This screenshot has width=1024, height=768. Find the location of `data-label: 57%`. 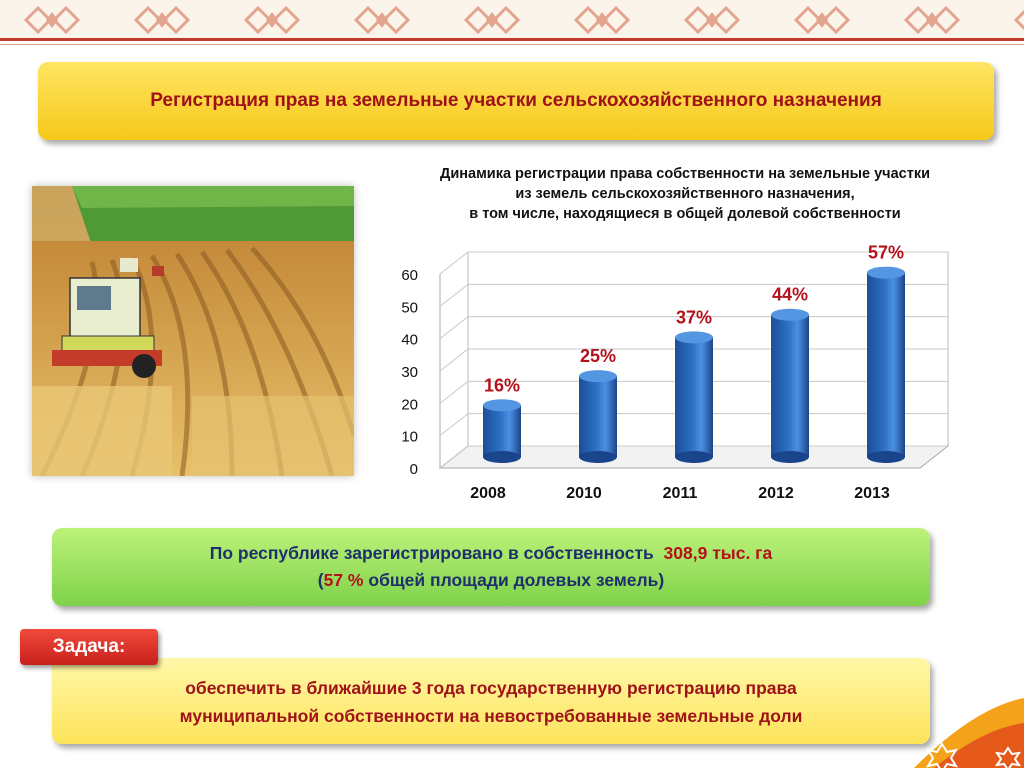

data-label: 57% is located at coordinates (886, 253).